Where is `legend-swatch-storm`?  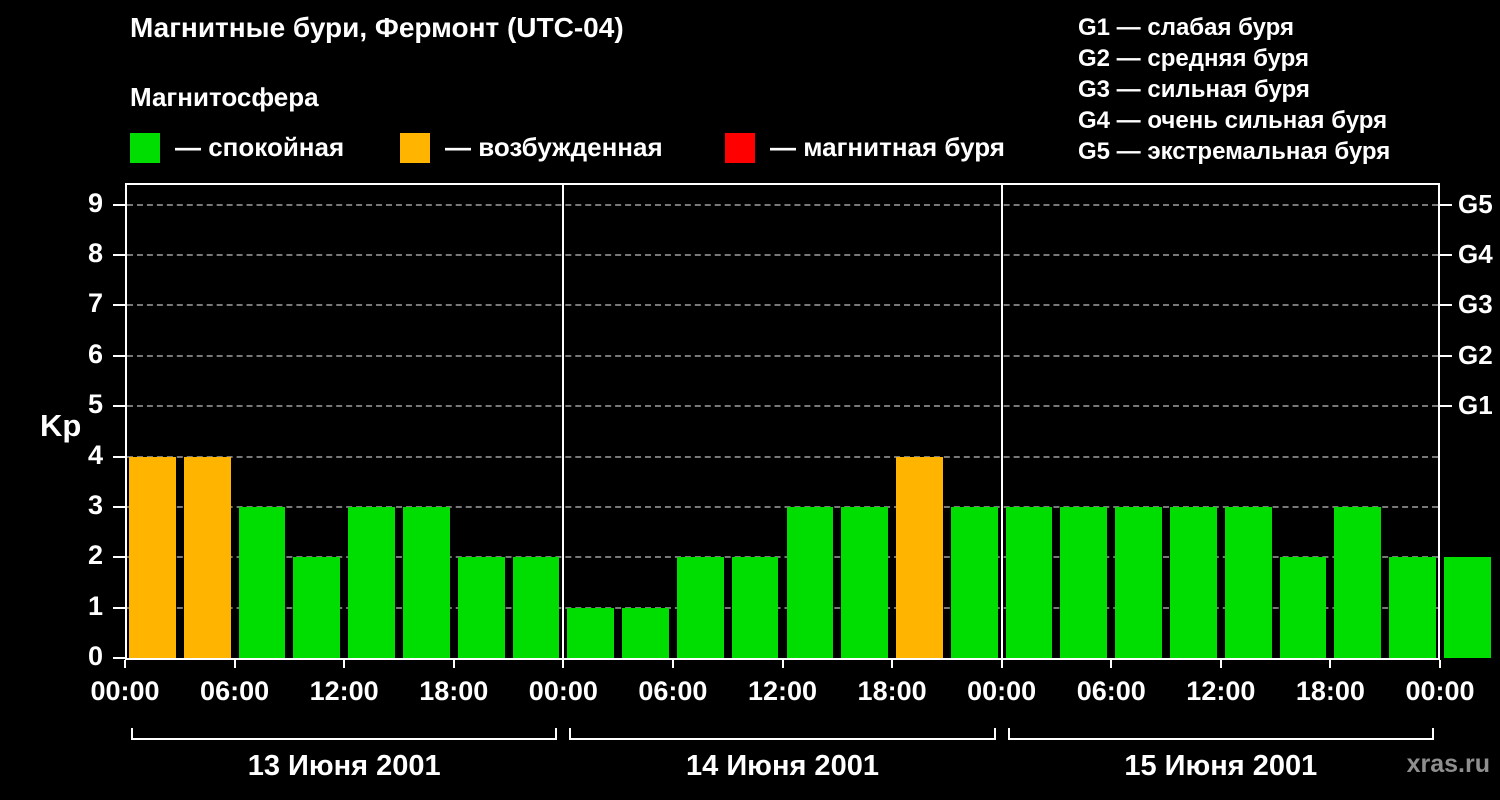 legend-swatch-storm is located at coordinates (740, 147).